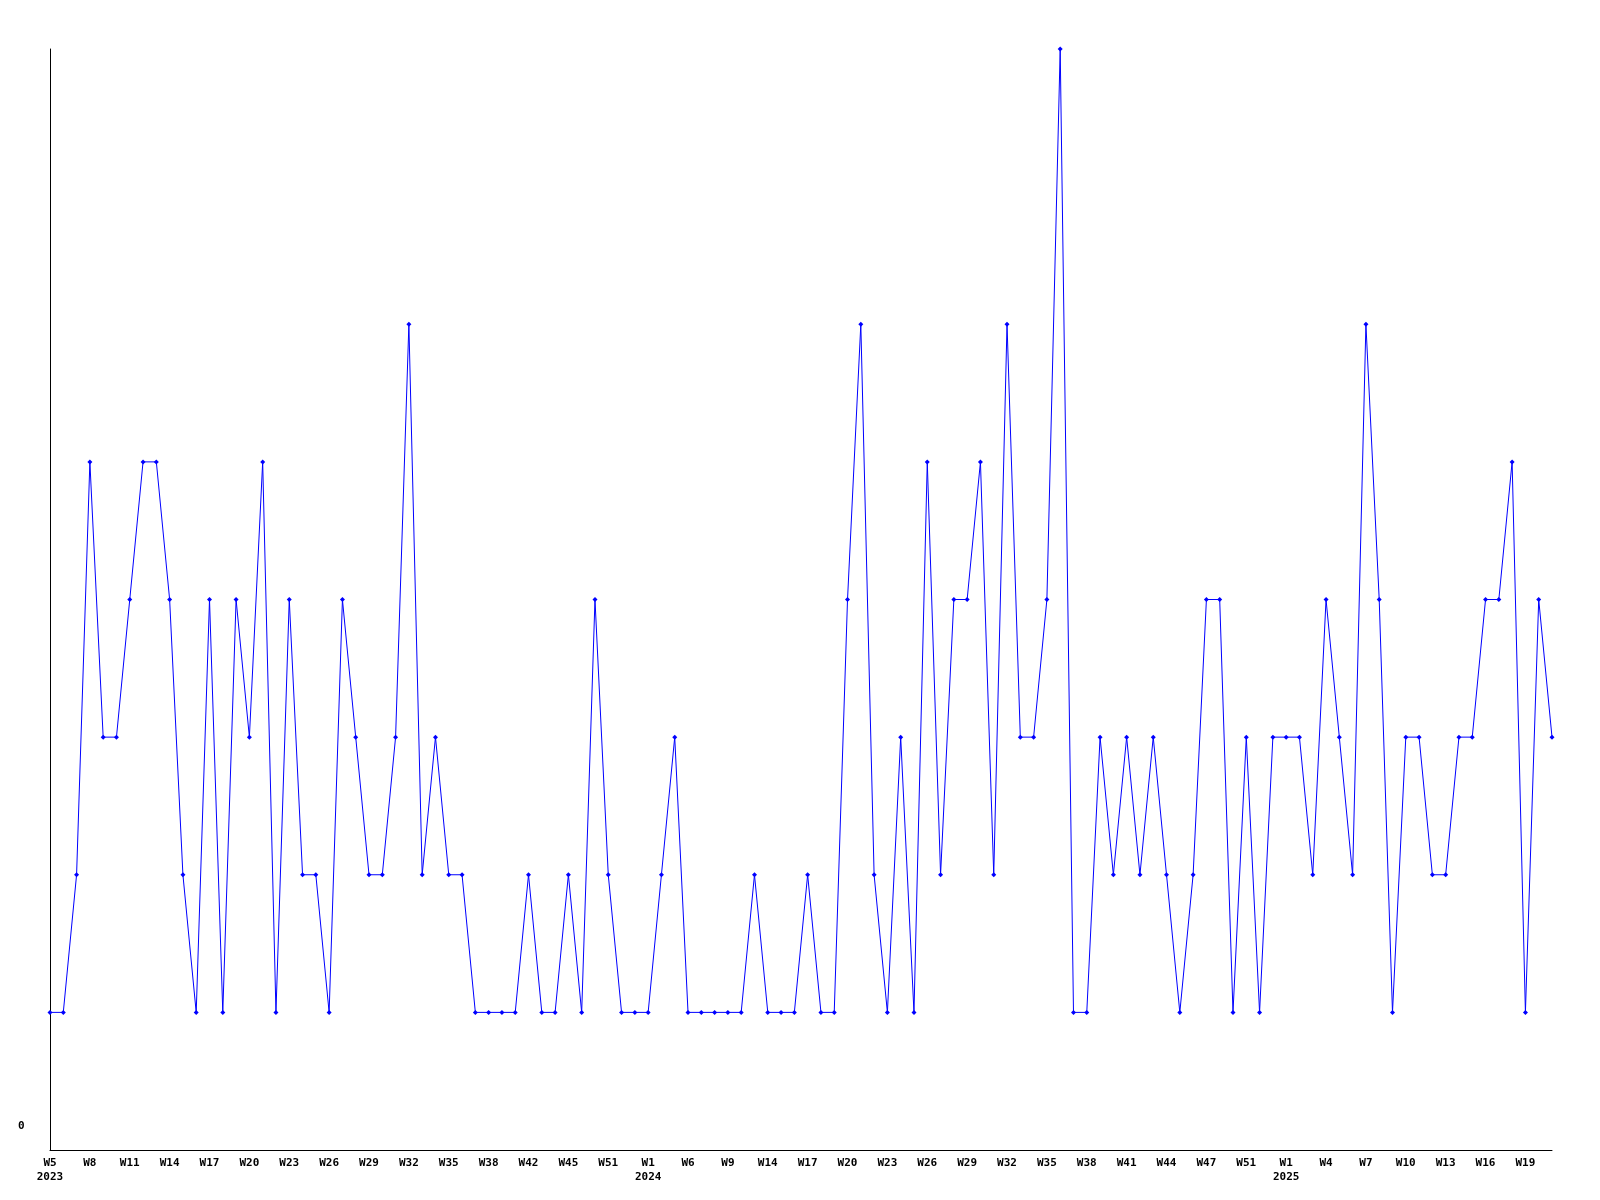 This screenshot has height=1200, width=1600. I want to click on x-tick-label: W5 2023, so click(50, 1169).